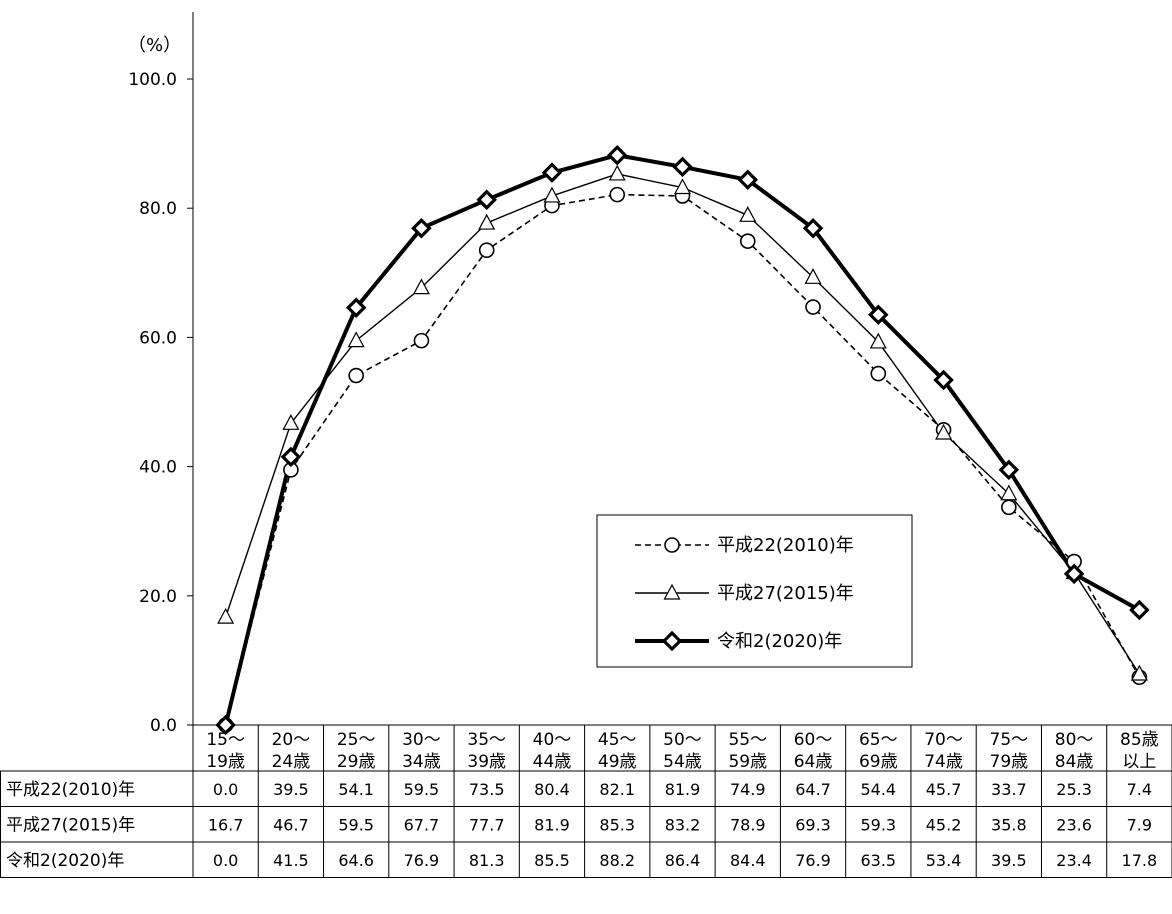  Describe the element at coordinates (1140, 860) in the screenshot. I see `table-cell-value: 17.8` at that location.